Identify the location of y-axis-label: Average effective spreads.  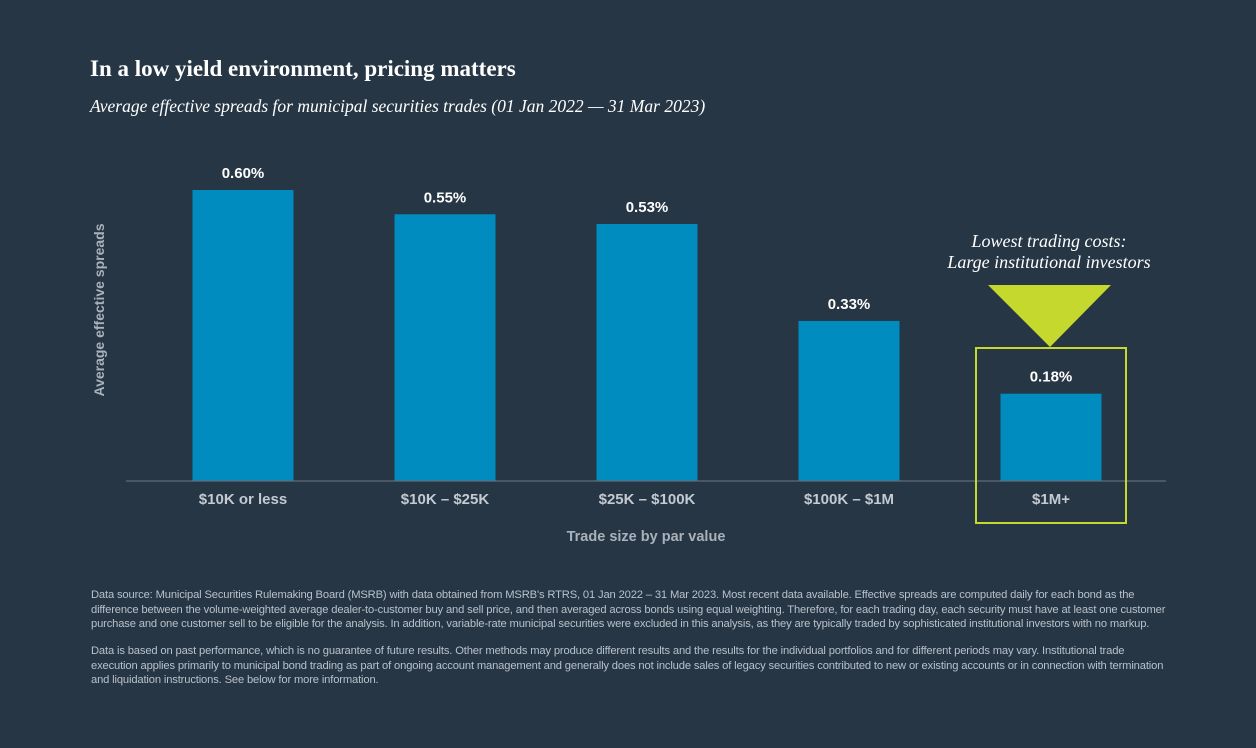
(99, 309).